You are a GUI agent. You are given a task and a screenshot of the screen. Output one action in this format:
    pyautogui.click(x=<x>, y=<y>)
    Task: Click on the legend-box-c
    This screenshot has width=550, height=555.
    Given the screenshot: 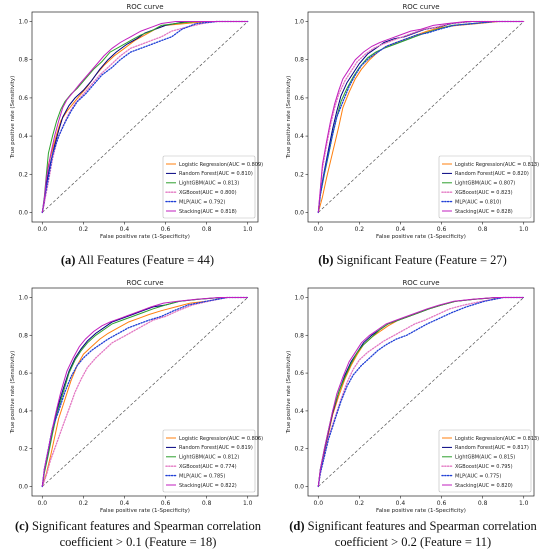 What is the action you would take?
    pyautogui.click(x=209, y=461)
    